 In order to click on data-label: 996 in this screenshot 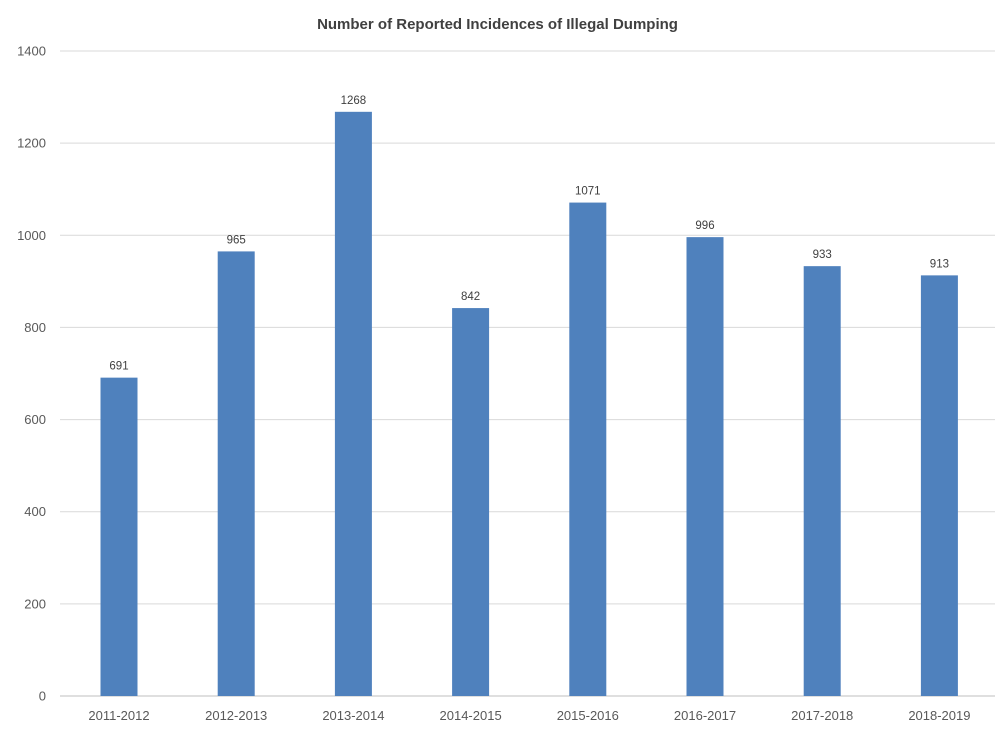, I will do `click(704, 226)`.